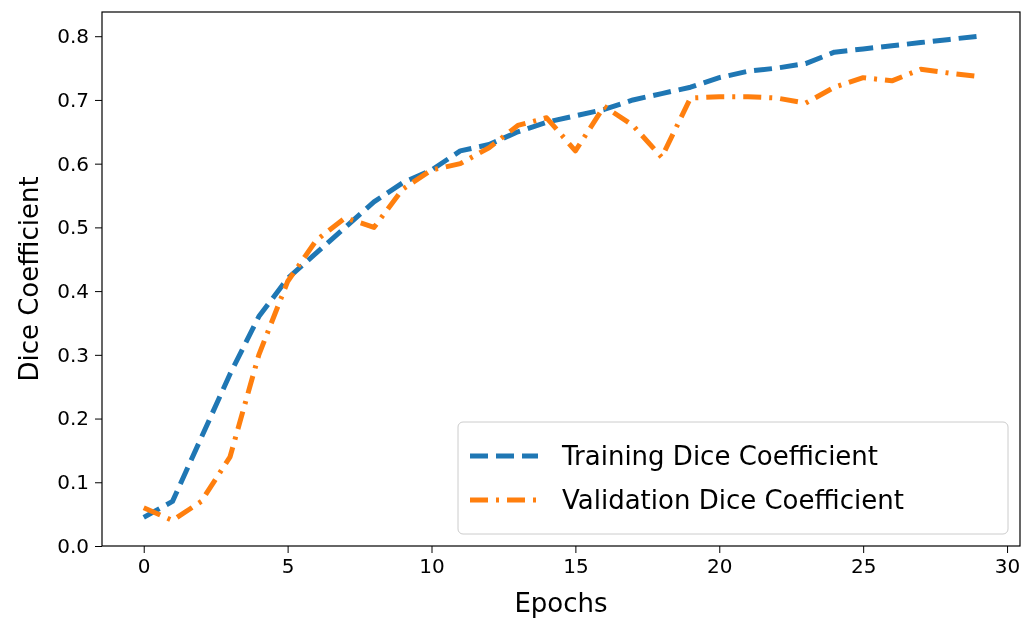 This screenshot has height=619, width=1033. What do you see at coordinates (561, 603) in the screenshot?
I see `x-axis-title: Epochs` at bounding box center [561, 603].